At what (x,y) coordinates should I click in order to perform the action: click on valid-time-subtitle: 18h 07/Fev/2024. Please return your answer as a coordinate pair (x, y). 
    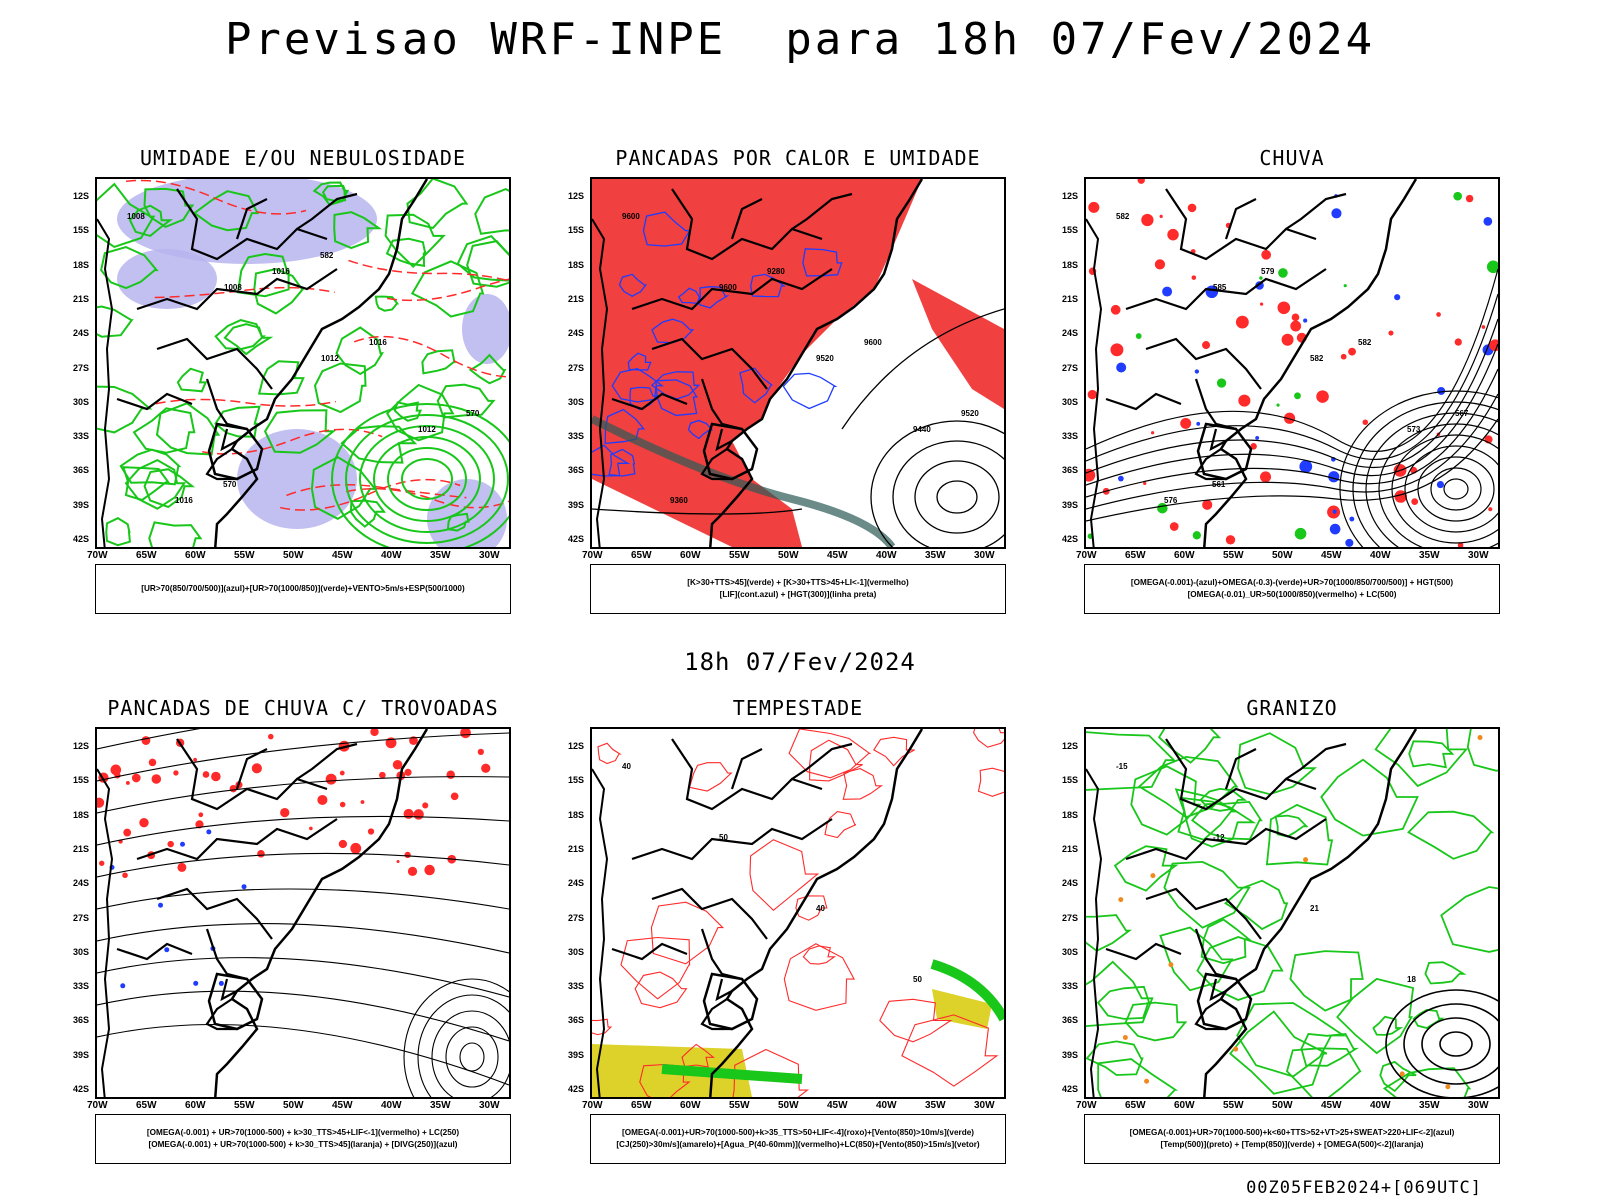
    Looking at the image, I should click on (800, 662).